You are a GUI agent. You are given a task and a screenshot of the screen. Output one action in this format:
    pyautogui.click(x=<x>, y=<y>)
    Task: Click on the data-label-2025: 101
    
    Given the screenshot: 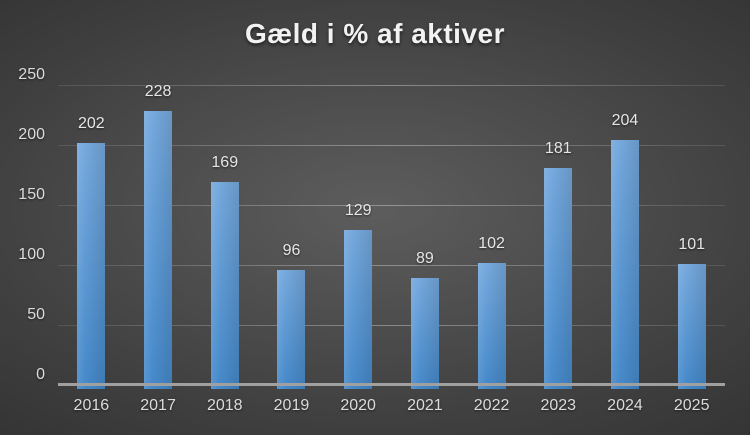 What is the action you would take?
    pyautogui.click(x=692, y=244)
    